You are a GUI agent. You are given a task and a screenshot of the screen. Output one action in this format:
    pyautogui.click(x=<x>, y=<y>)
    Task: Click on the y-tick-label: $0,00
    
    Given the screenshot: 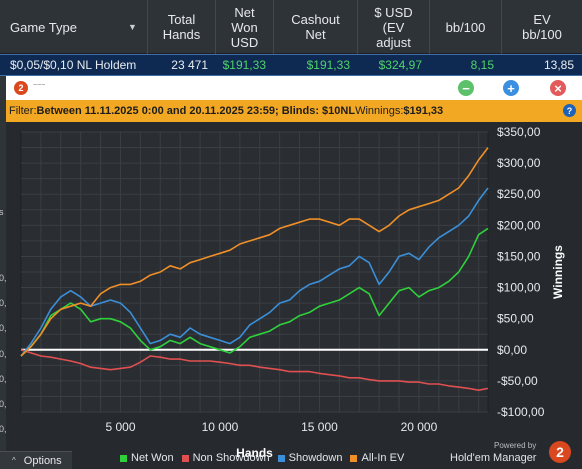 What is the action you would take?
    pyautogui.click(x=512, y=350)
    